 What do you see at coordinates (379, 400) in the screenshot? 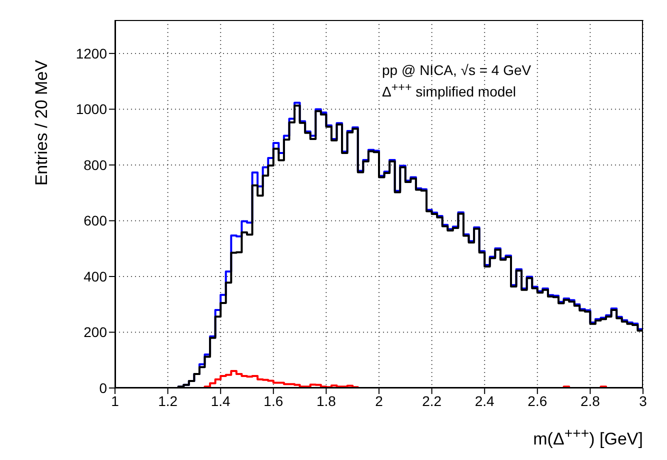
I see `x-tick-label: 2` at bounding box center [379, 400].